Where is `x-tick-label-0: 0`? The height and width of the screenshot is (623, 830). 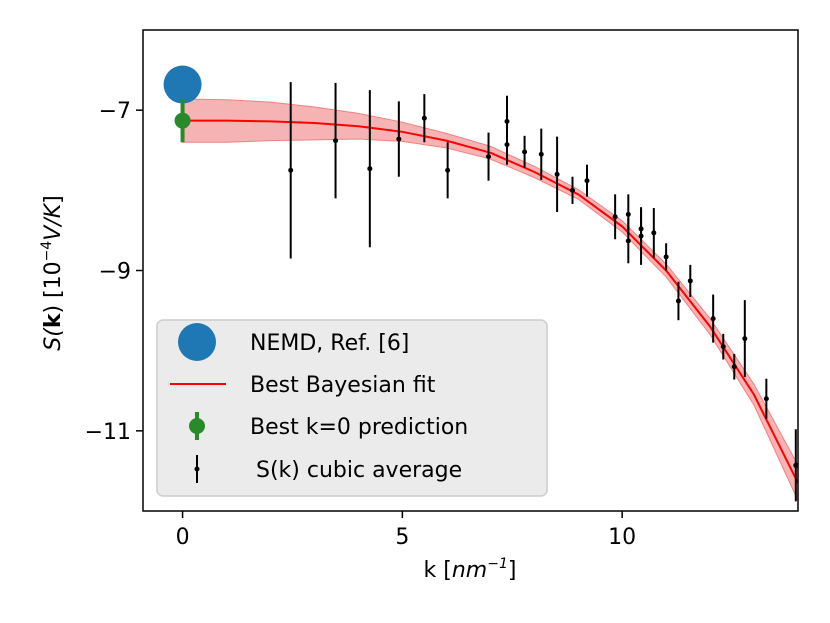 x-tick-label-0: 0 is located at coordinates (183, 537).